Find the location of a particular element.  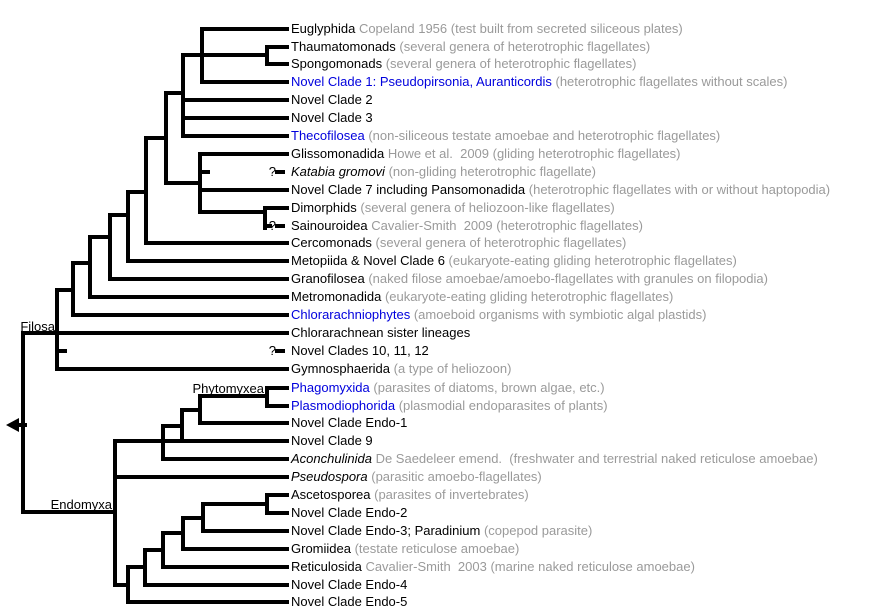

taxon-label-row: Novel Clade 3 is located at coordinates (332, 118).